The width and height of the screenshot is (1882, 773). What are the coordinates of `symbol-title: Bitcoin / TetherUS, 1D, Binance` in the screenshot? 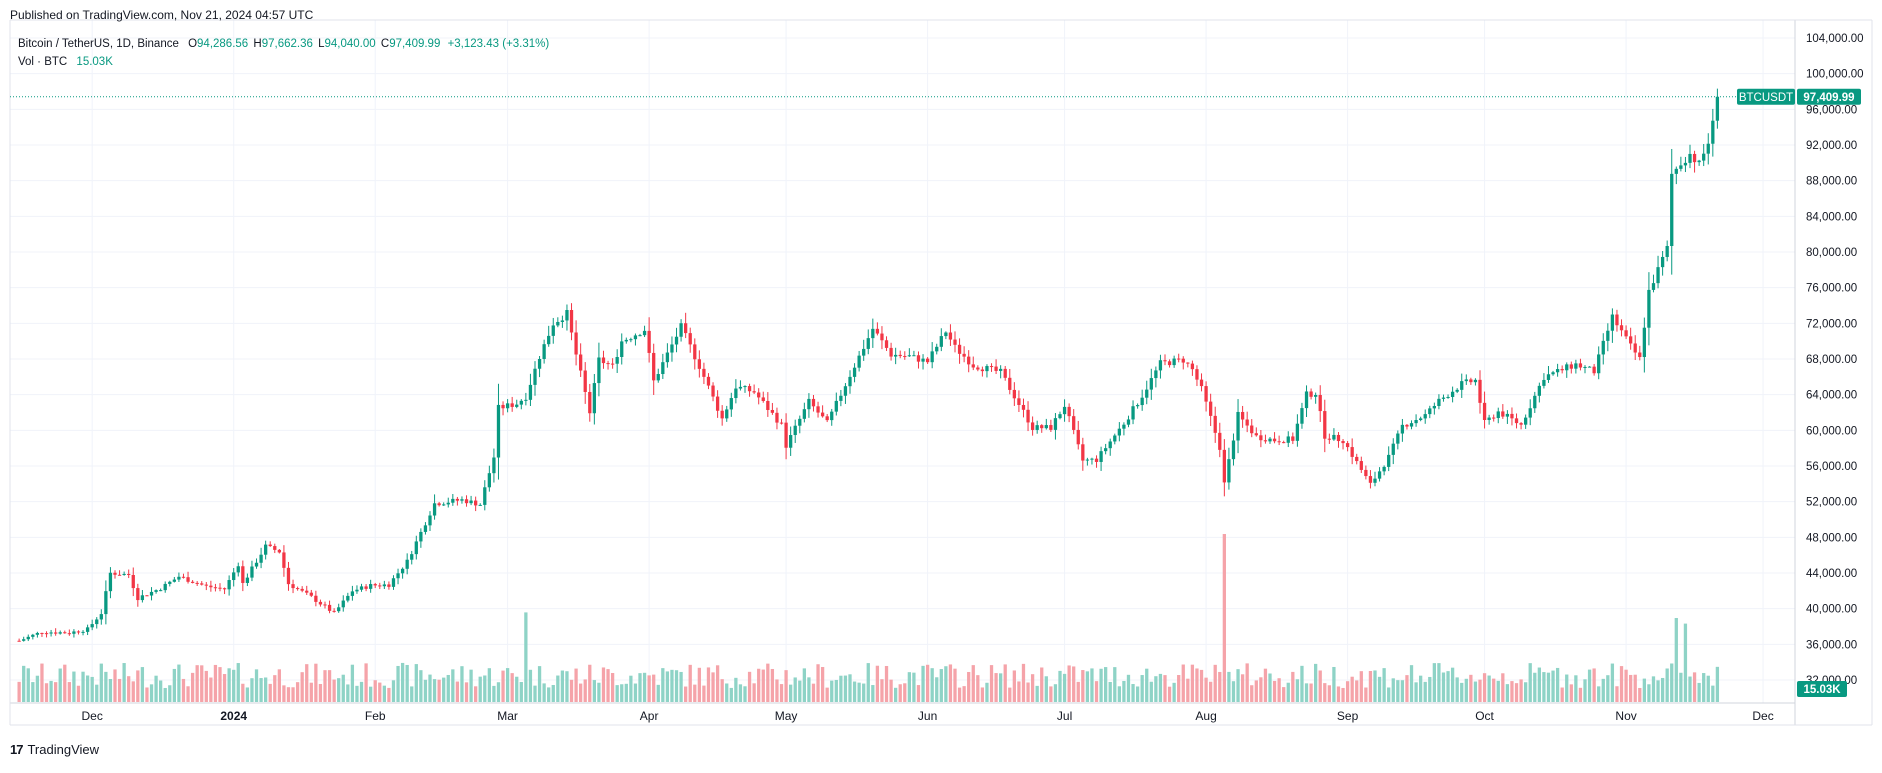 It's located at (98, 44).